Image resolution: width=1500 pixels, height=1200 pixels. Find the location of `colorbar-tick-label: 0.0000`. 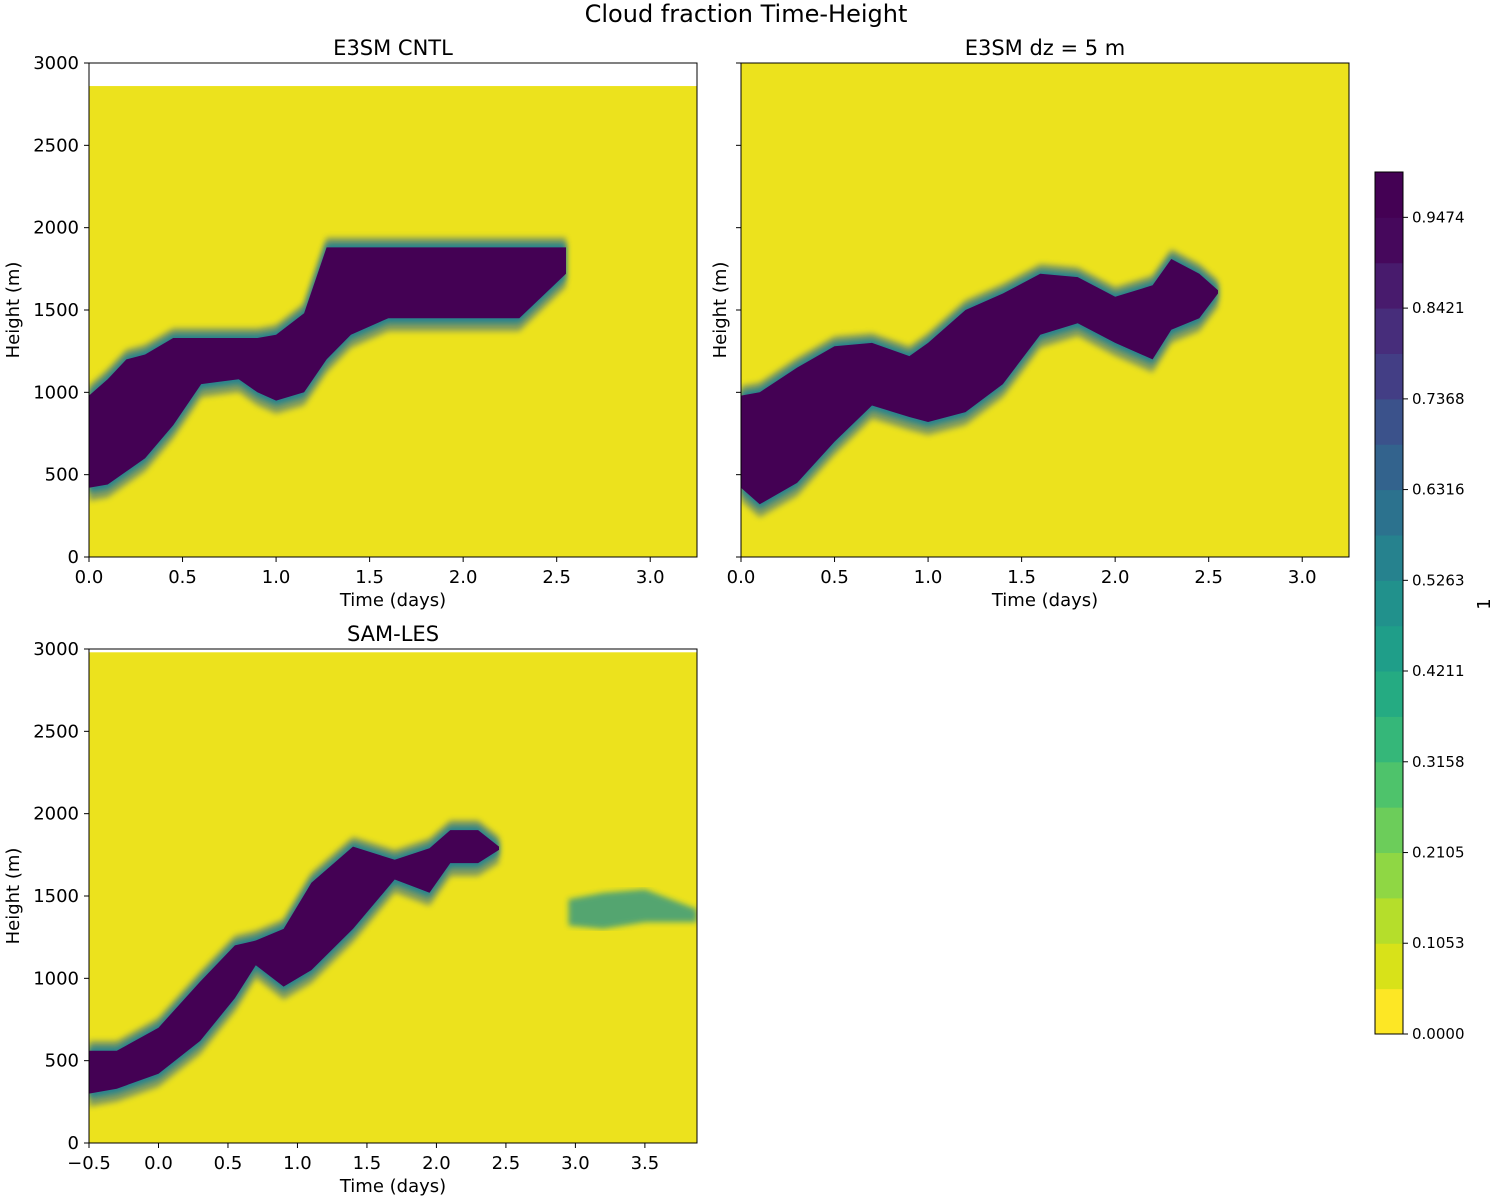

colorbar-tick-label: 0.0000 is located at coordinates (1438, 1034).